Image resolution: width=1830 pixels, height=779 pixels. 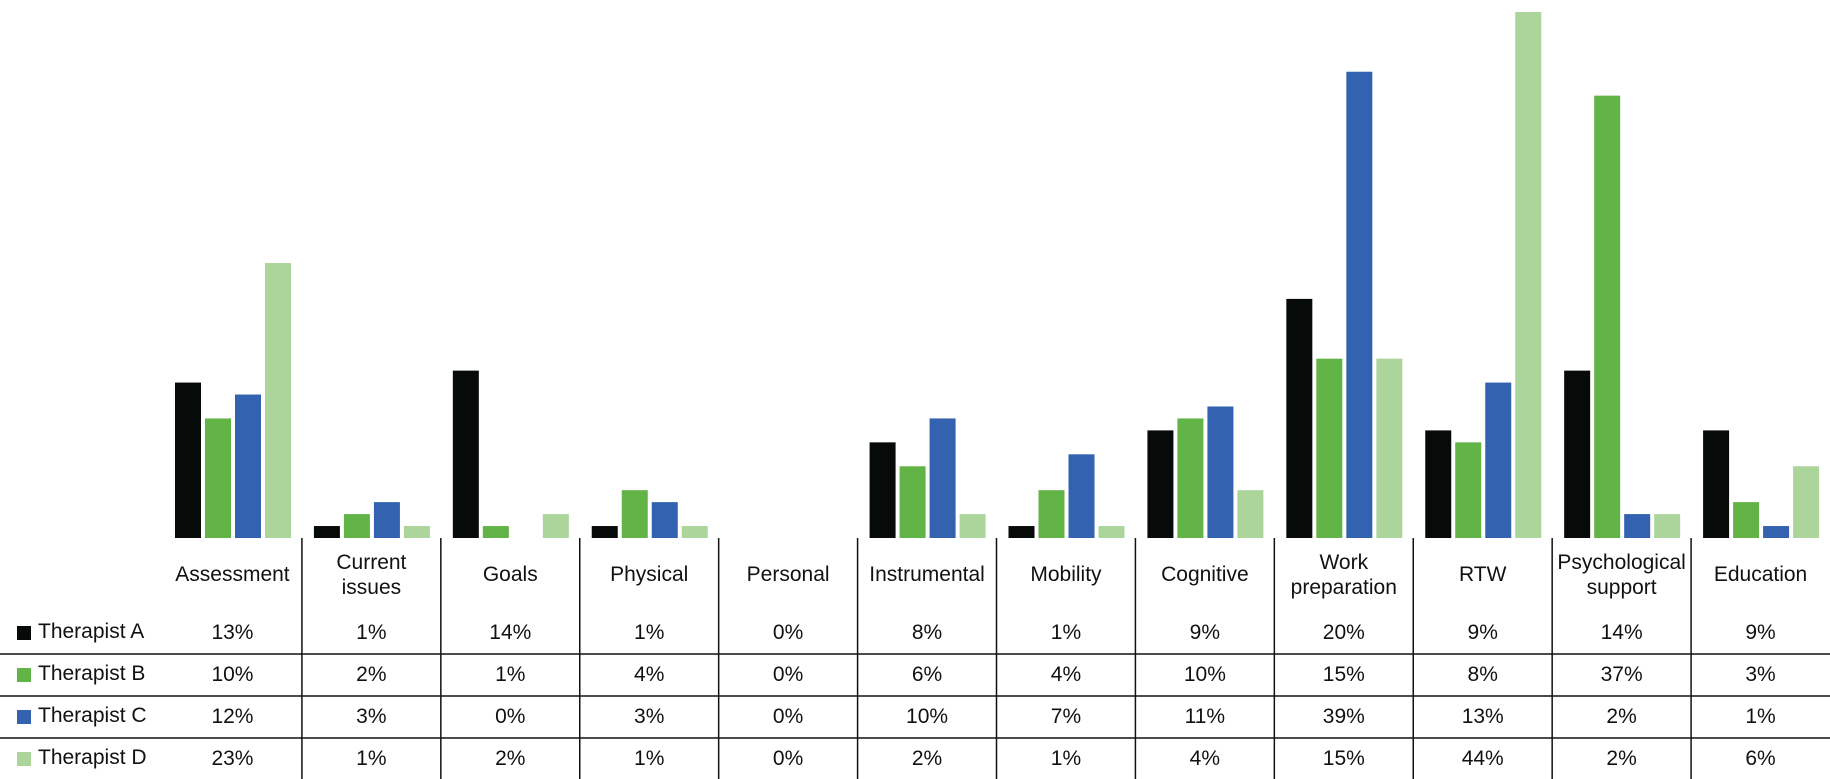 What do you see at coordinates (1343, 633) in the screenshot?
I see `table-value: 20%` at bounding box center [1343, 633].